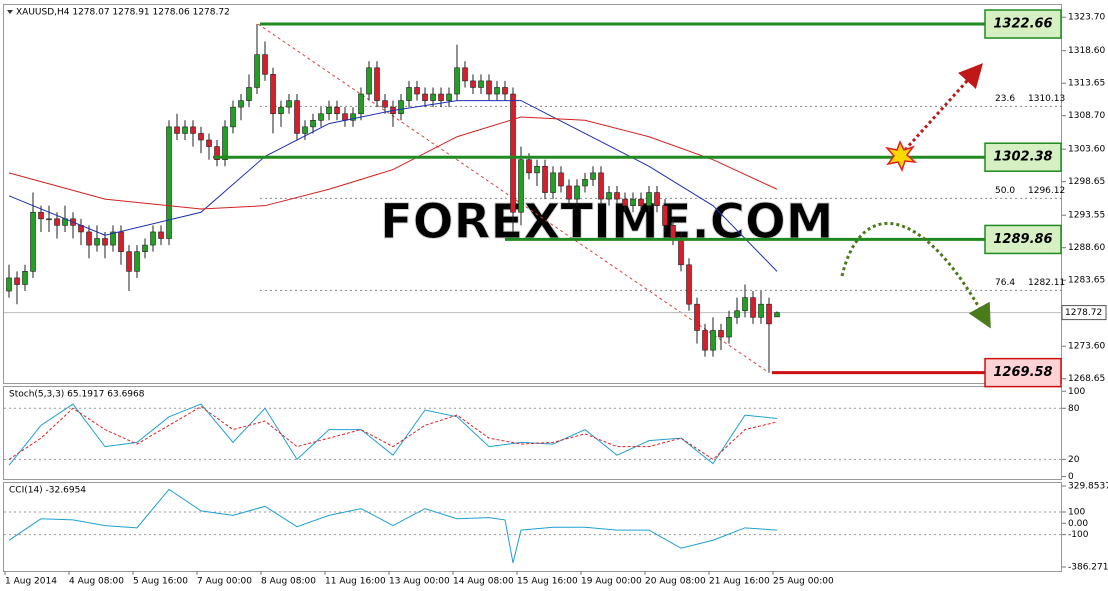 The height and width of the screenshot is (591, 1108). What do you see at coordinates (393, 433) in the screenshot?
I see `indicator-line` at bounding box center [393, 433].